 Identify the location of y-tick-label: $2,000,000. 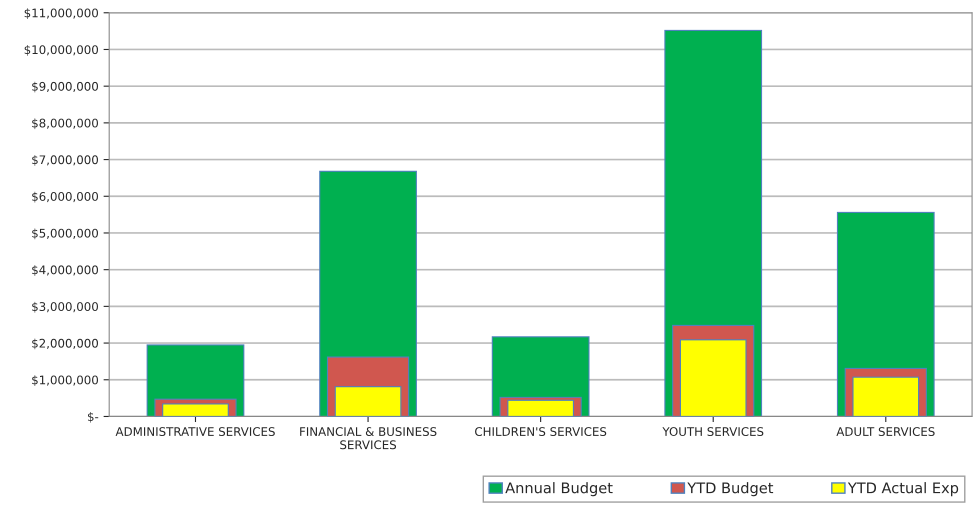
(65, 344).